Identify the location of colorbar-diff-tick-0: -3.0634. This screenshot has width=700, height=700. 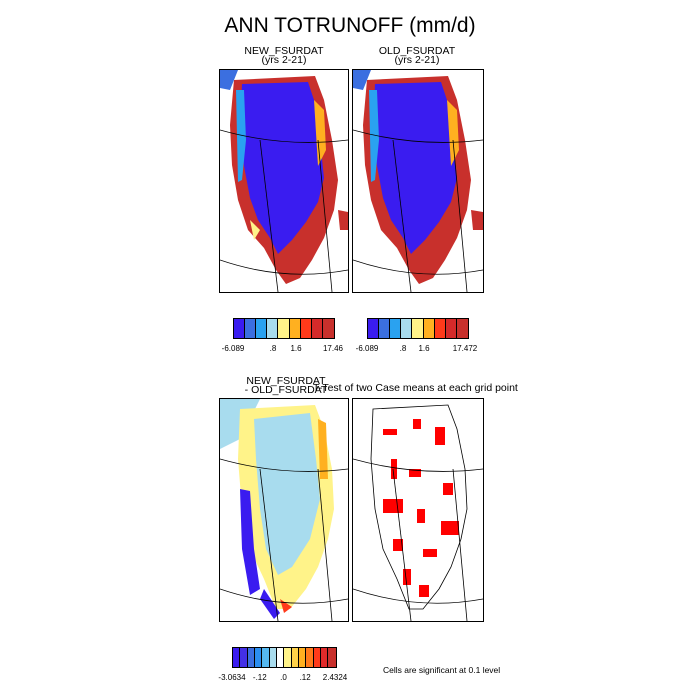
(232, 677).